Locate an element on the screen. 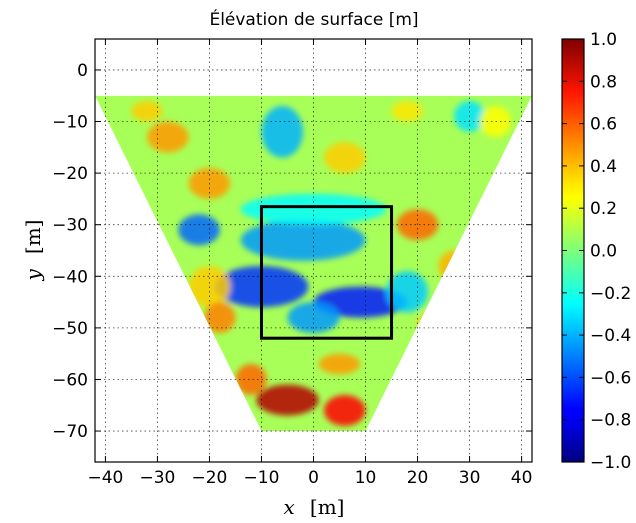 The image size is (636, 523). y-tick-label: −60 is located at coordinates (70, 380).